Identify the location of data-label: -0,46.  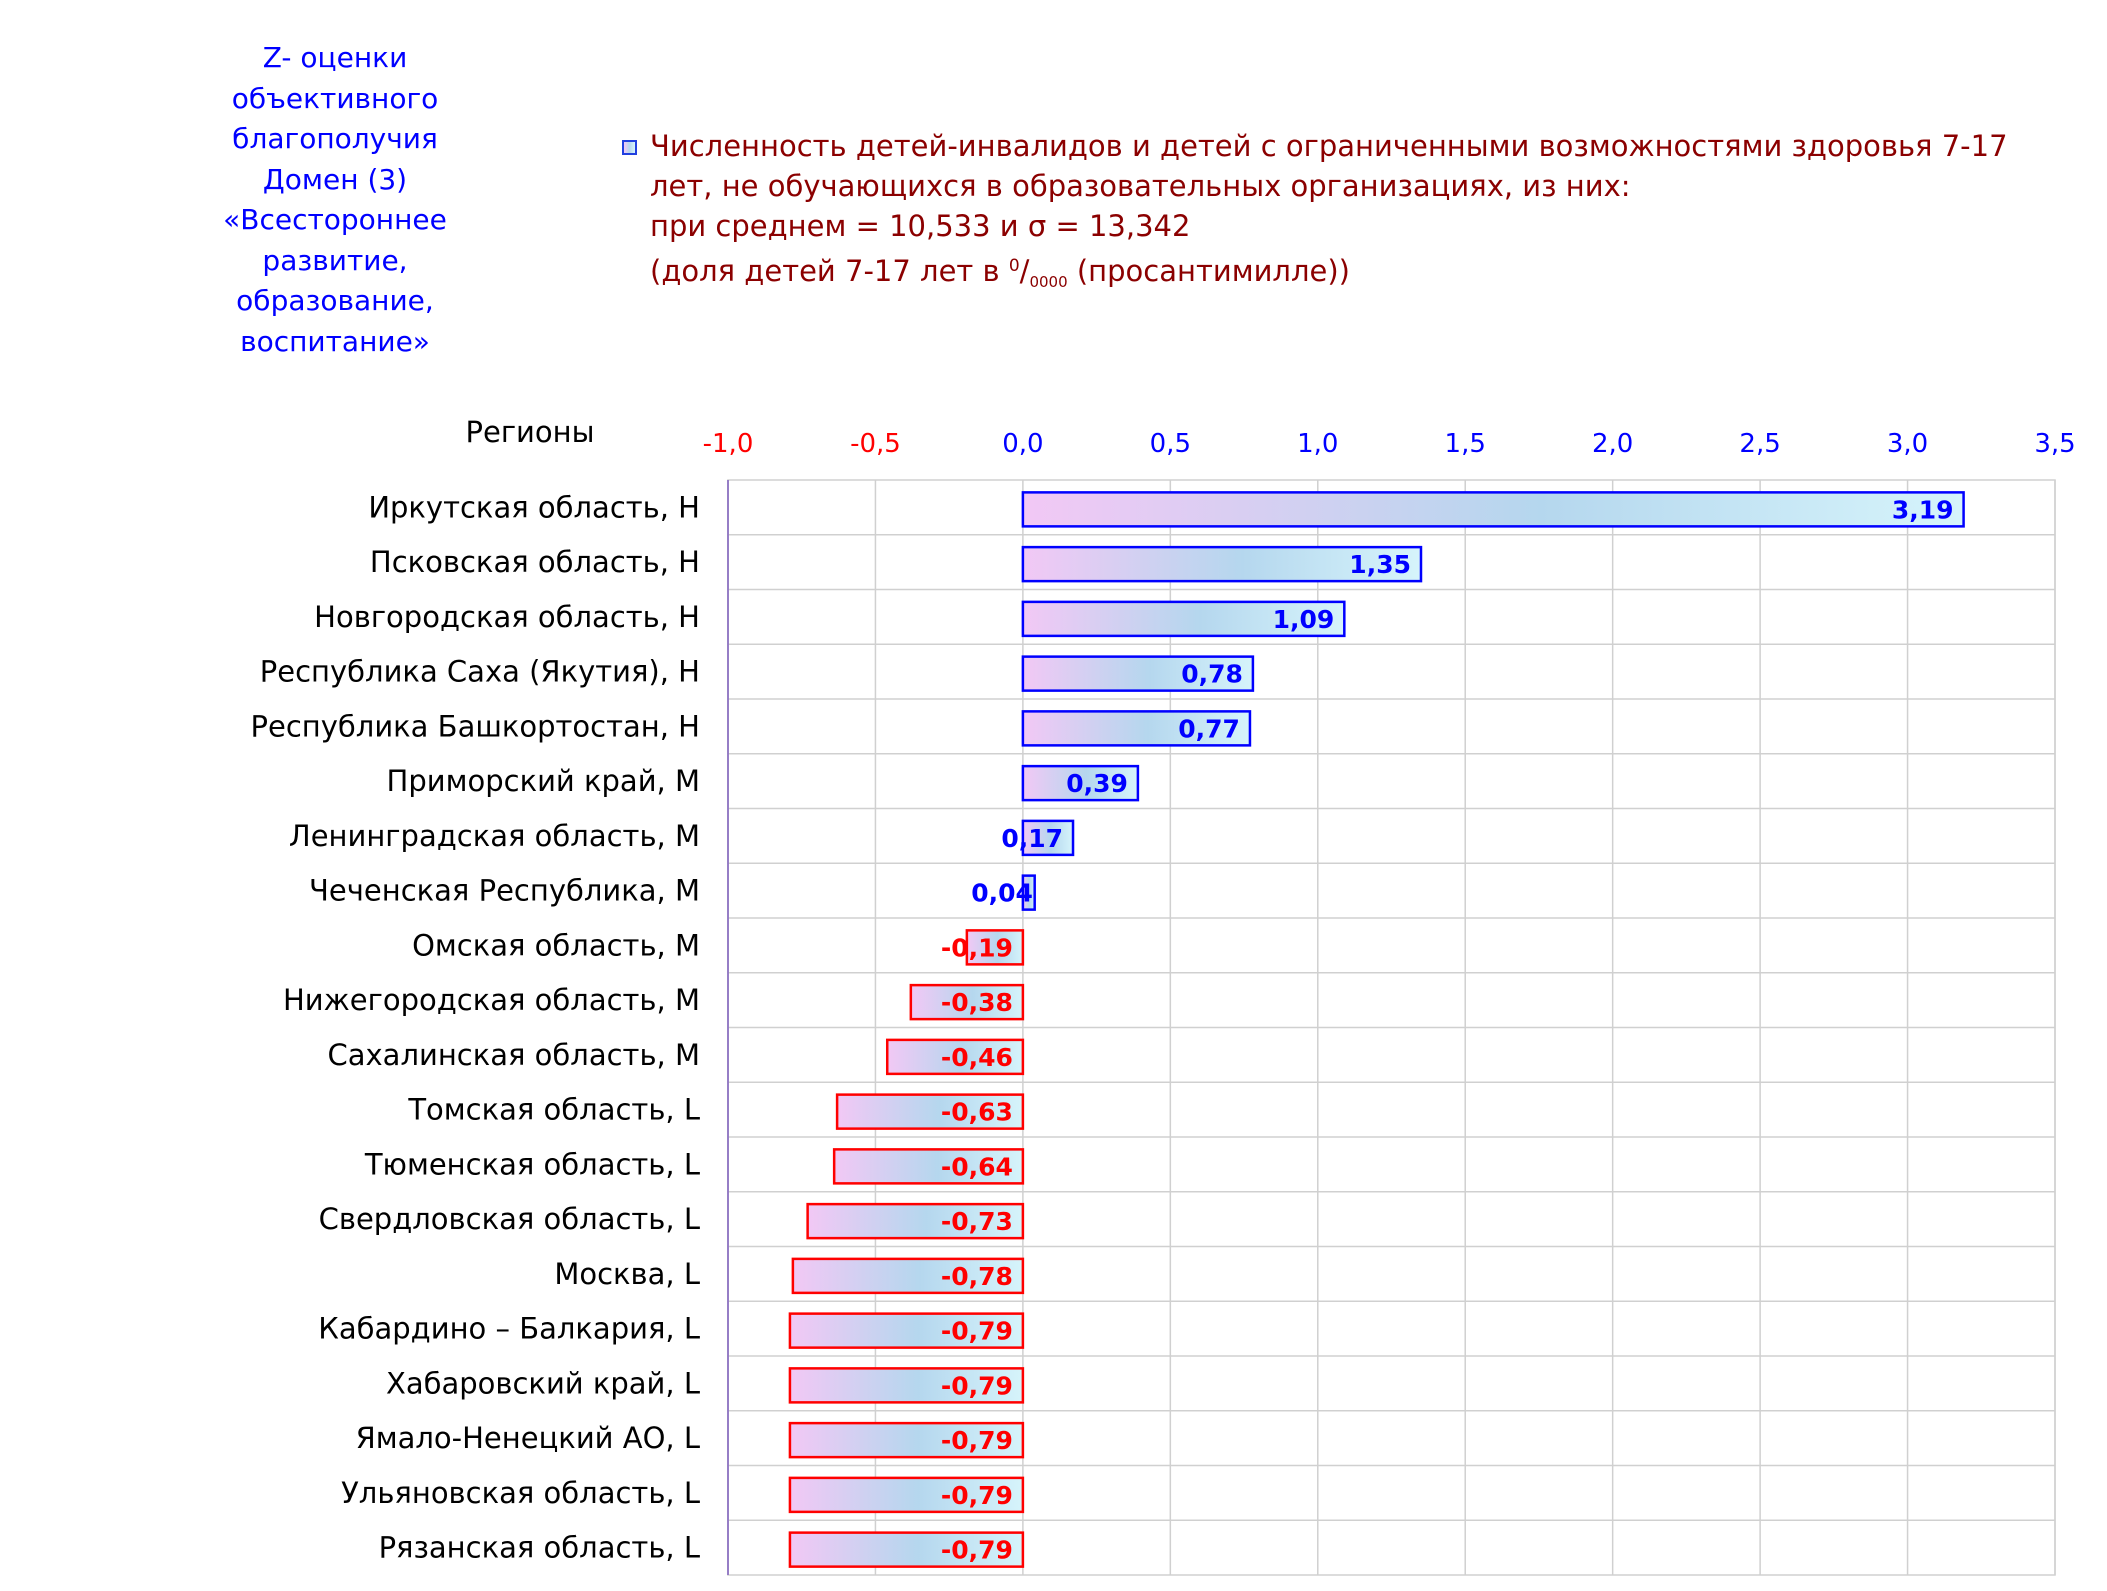
(977, 1057).